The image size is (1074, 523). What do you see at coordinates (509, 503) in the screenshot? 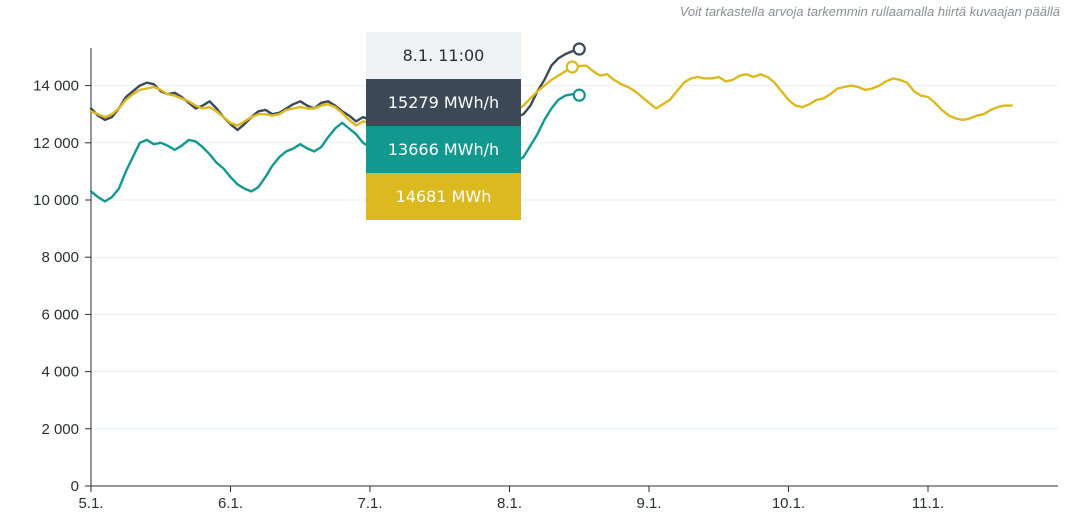
I see `x-tick-label: 8.1.` at bounding box center [509, 503].